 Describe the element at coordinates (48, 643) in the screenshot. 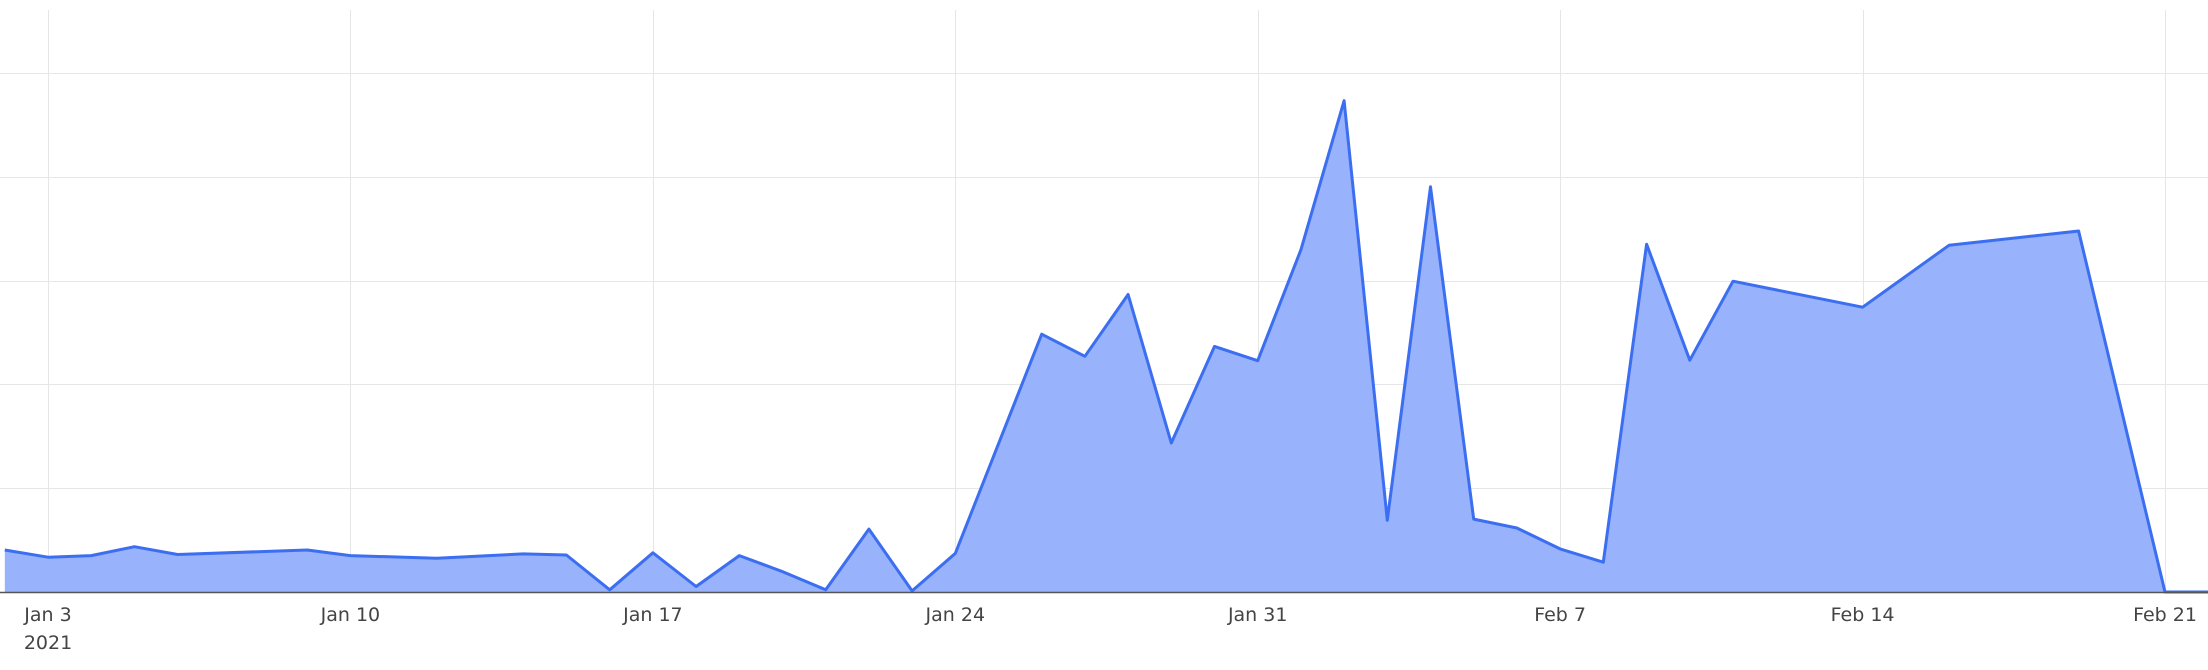

I see `x-year-label: 2021` at that location.